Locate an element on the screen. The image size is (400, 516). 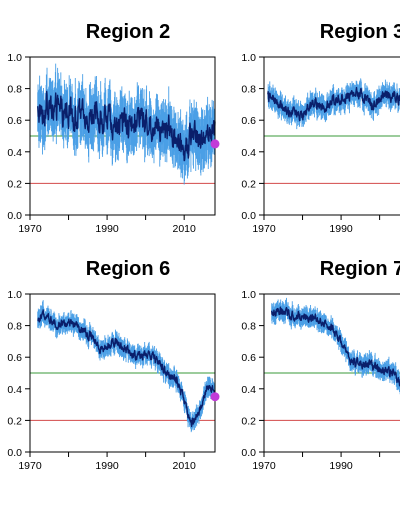
chart-title: Region 2 is located at coordinates (128, 32).